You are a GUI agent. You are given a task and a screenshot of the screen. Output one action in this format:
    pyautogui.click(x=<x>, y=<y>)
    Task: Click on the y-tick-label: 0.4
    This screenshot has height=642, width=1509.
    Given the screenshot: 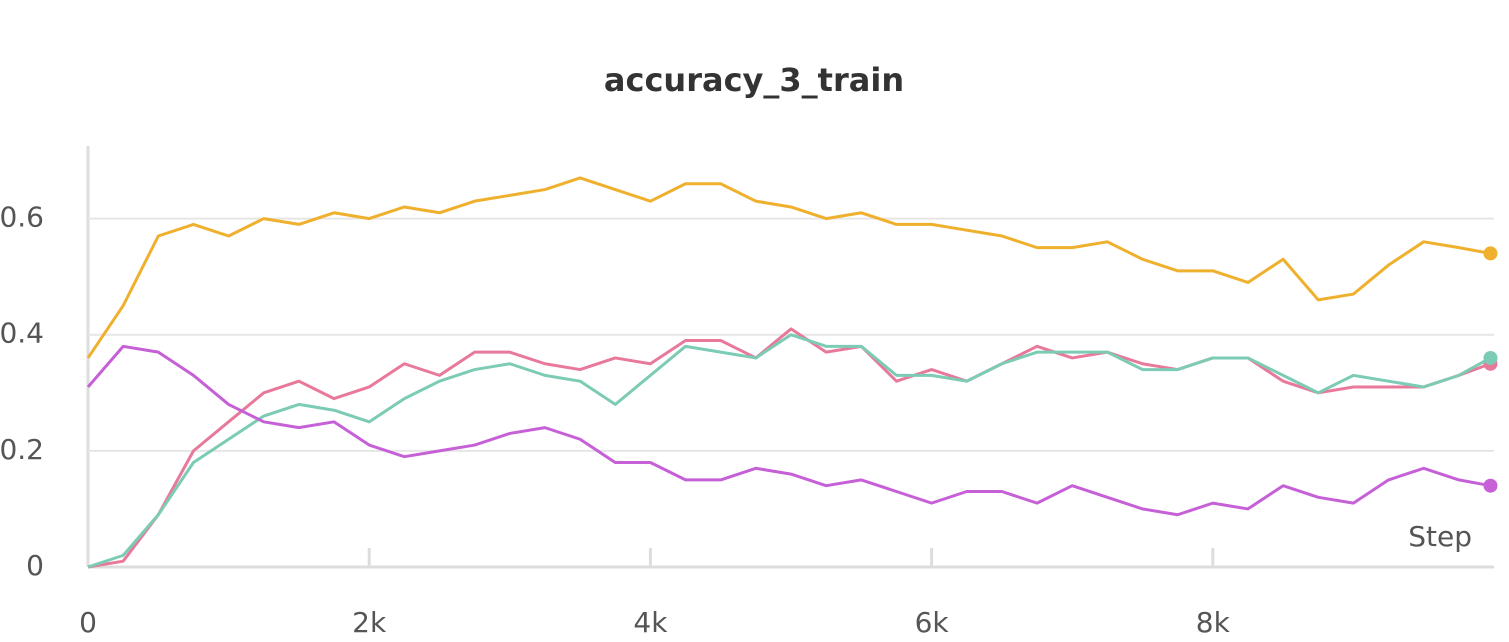 What is the action you would take?
    pyautogui.click(x=22, y=333)
    